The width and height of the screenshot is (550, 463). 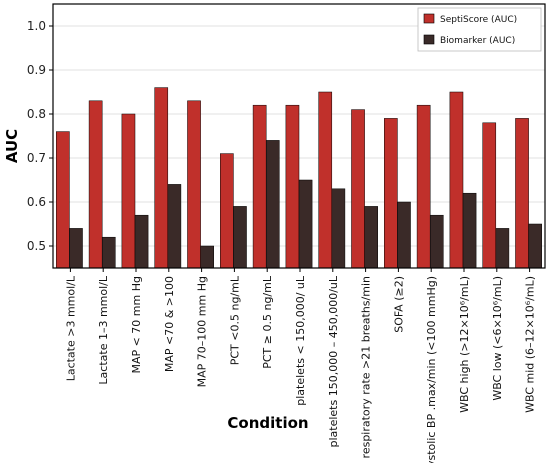 What do you see at coordinates (477, 41) in the screenshot?
I see `legend-label-biomarker: Biomarker (AUC)` at bounding box center [477, 41].